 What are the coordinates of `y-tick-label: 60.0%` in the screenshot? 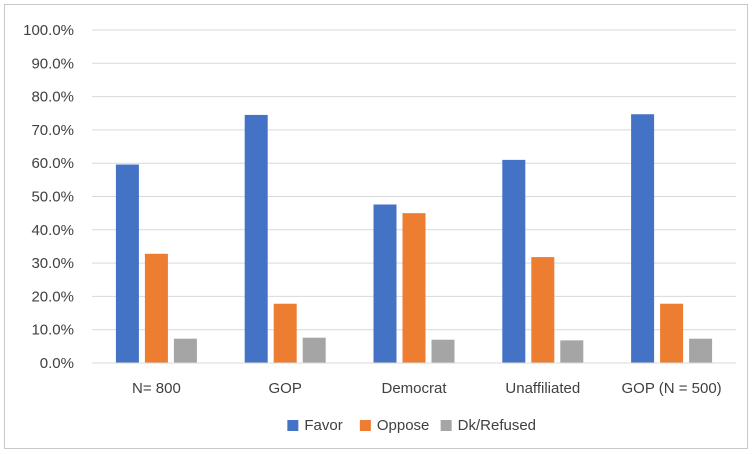 It's located at (52, 163).